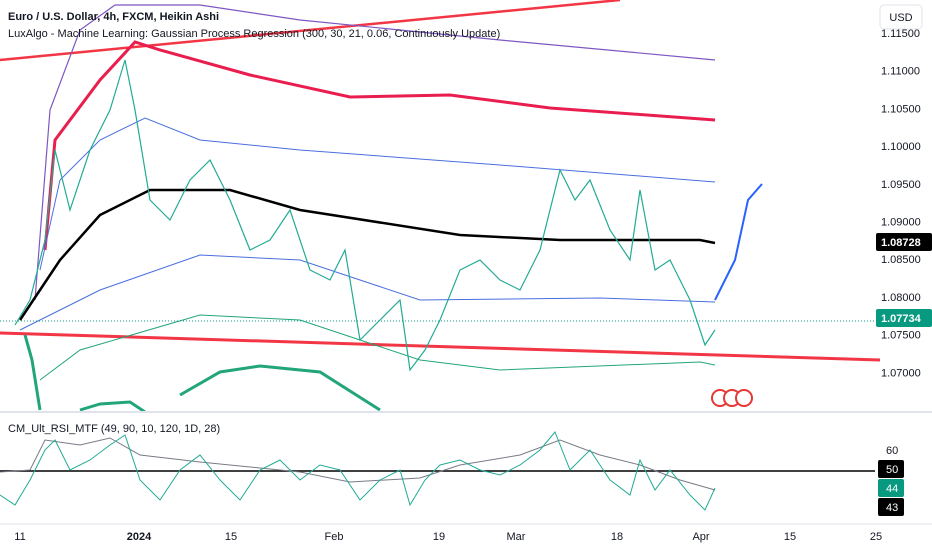 The image size is (932, 555). I want to click on rsi-label: 60, so click(892, 451).